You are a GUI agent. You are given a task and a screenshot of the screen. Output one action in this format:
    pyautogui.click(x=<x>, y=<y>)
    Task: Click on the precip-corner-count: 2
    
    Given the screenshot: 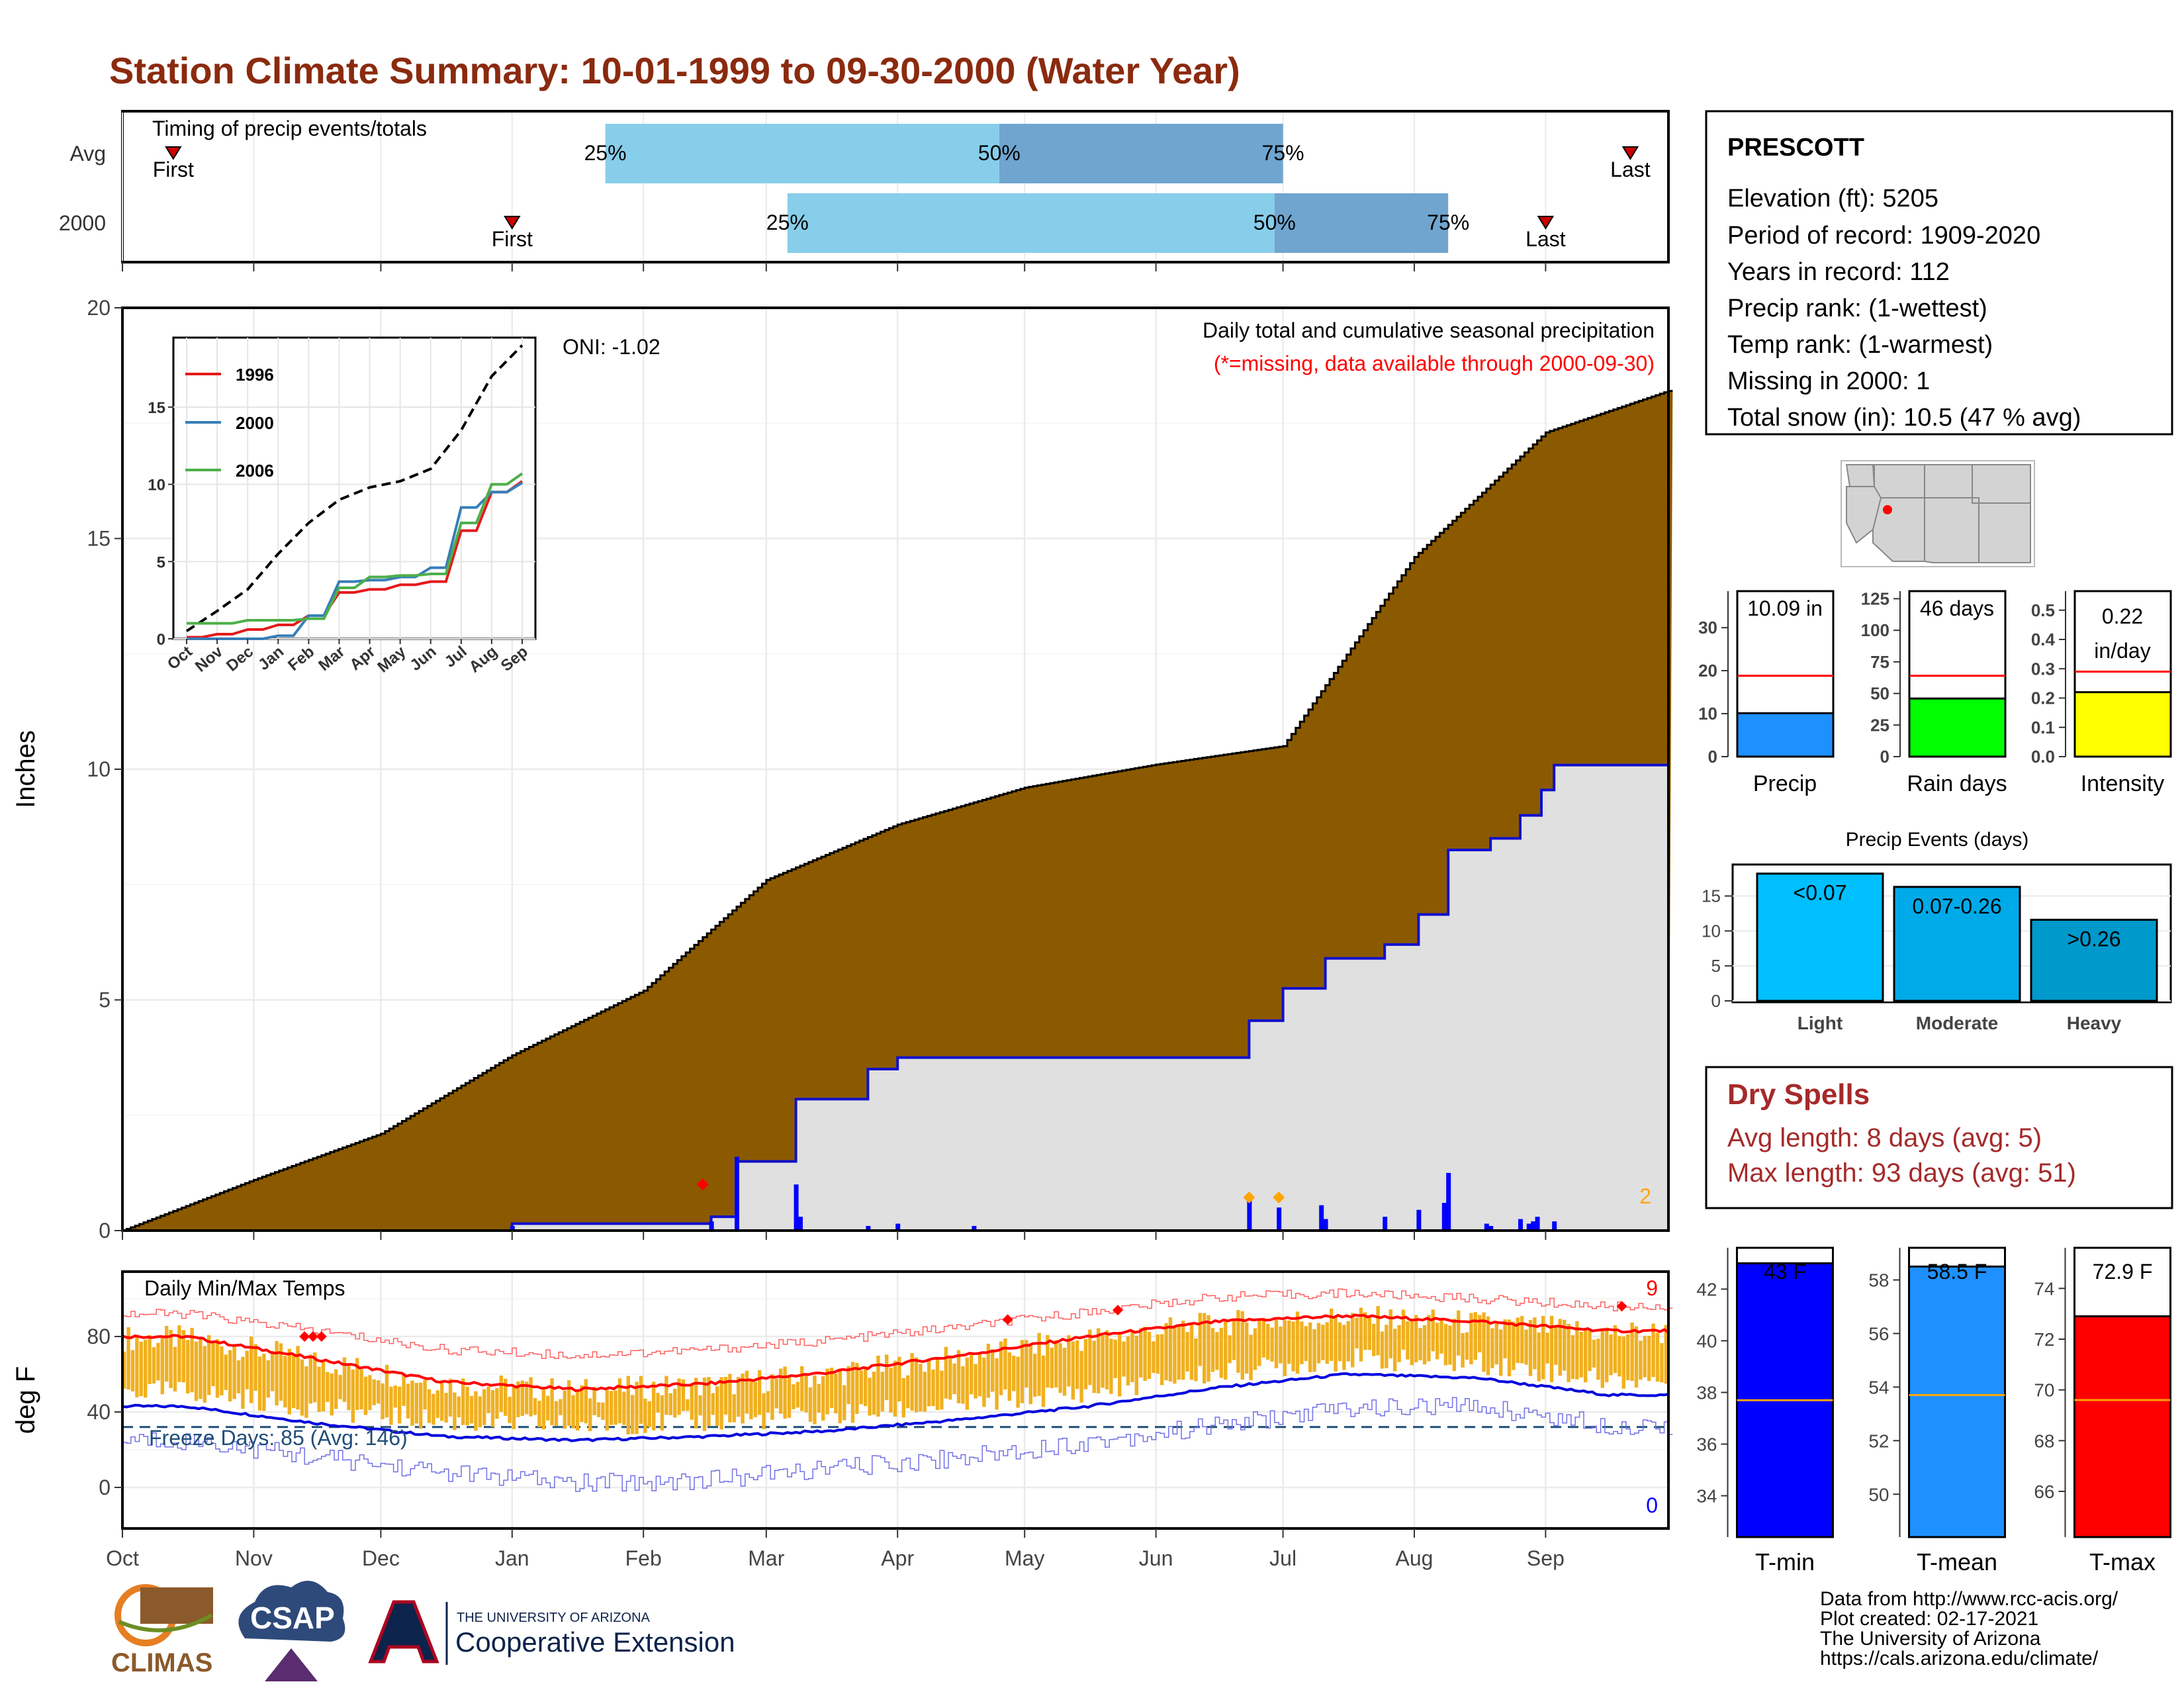 What is the action you would take?
    pyautogui.click(x=1645, y=1196)
    